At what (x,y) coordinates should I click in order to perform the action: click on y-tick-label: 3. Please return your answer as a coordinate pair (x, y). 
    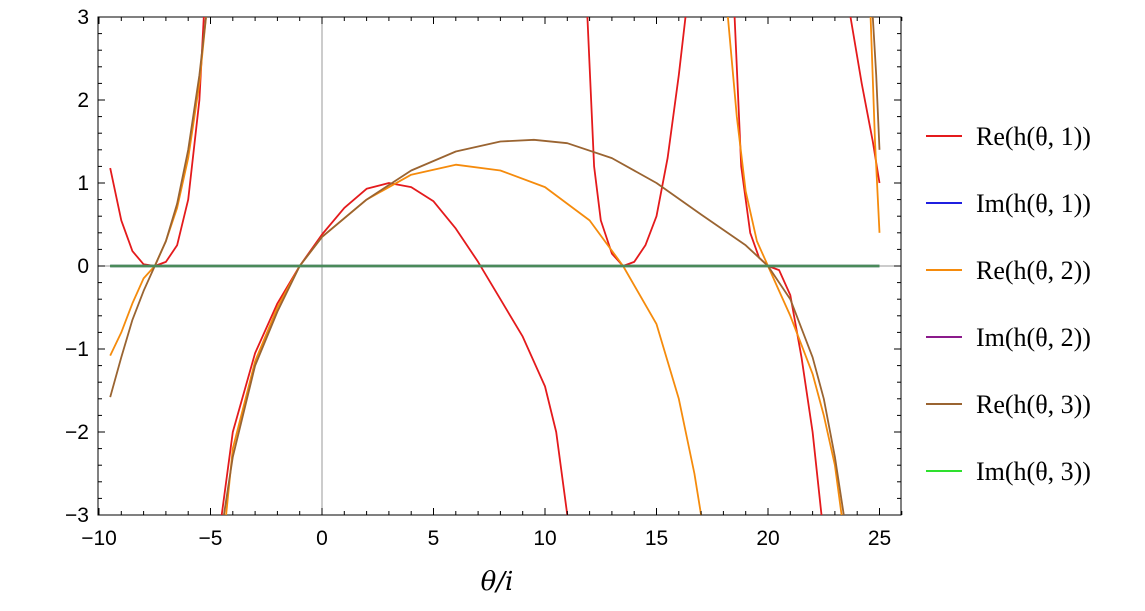
    Looking at the image, I should click on (83, 17).